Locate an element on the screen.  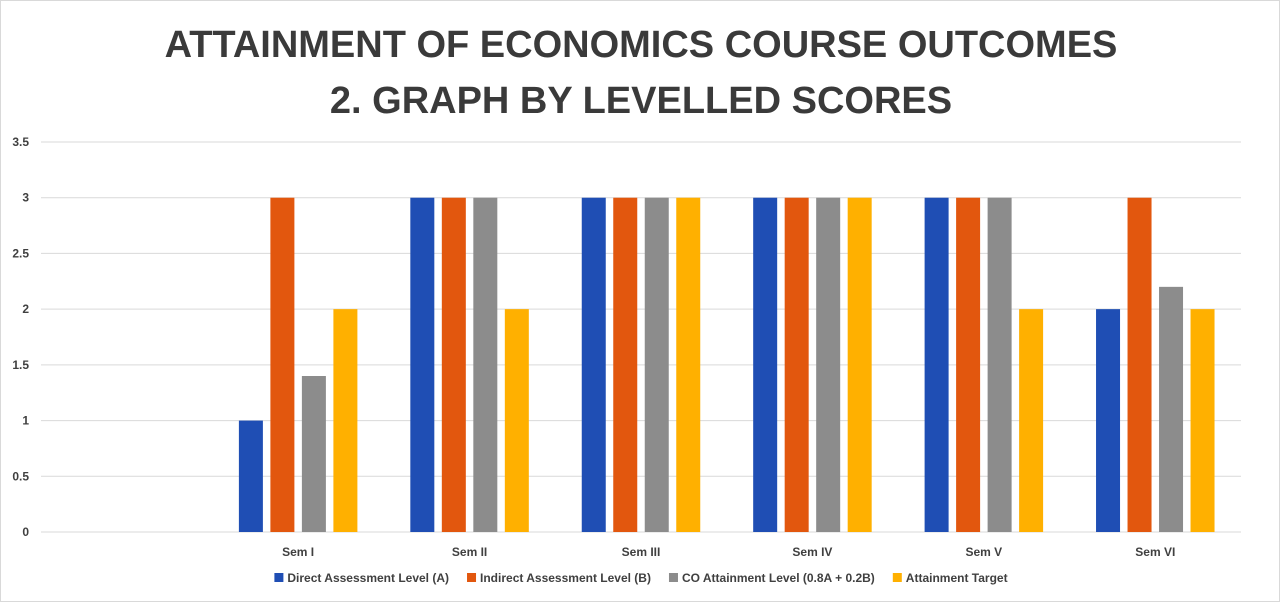
legend-item: CO Attainment Level (0.8A + 0.2B) is located at coordinates (771, 578).